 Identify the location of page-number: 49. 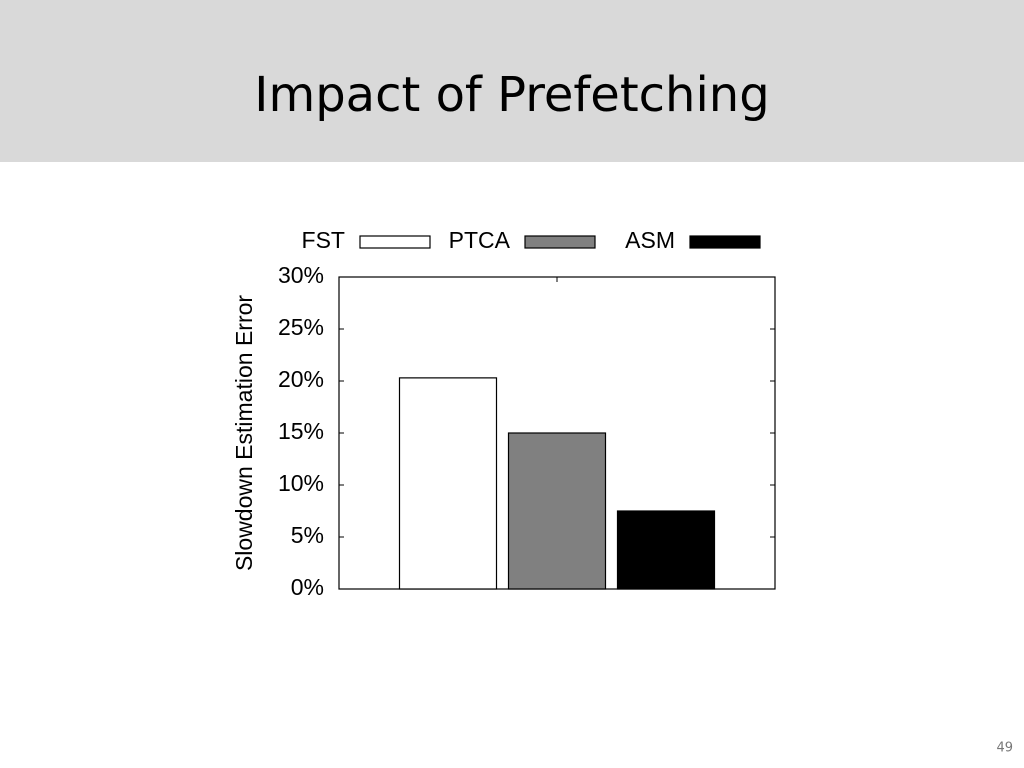
(1004, 748).